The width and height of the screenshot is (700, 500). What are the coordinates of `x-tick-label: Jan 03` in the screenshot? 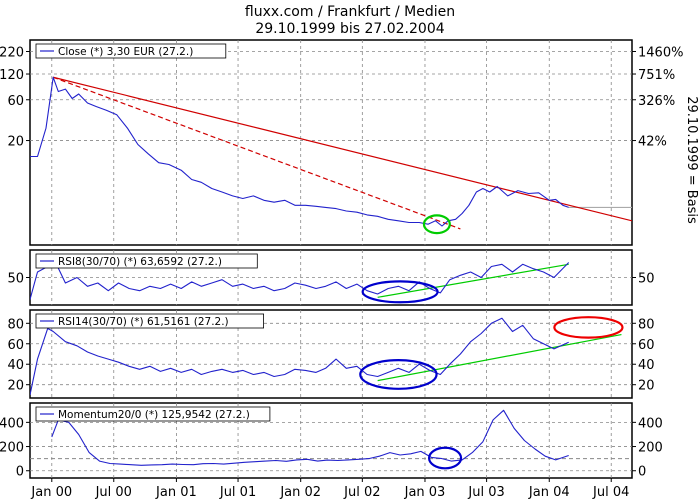 It's located at (425, 492).